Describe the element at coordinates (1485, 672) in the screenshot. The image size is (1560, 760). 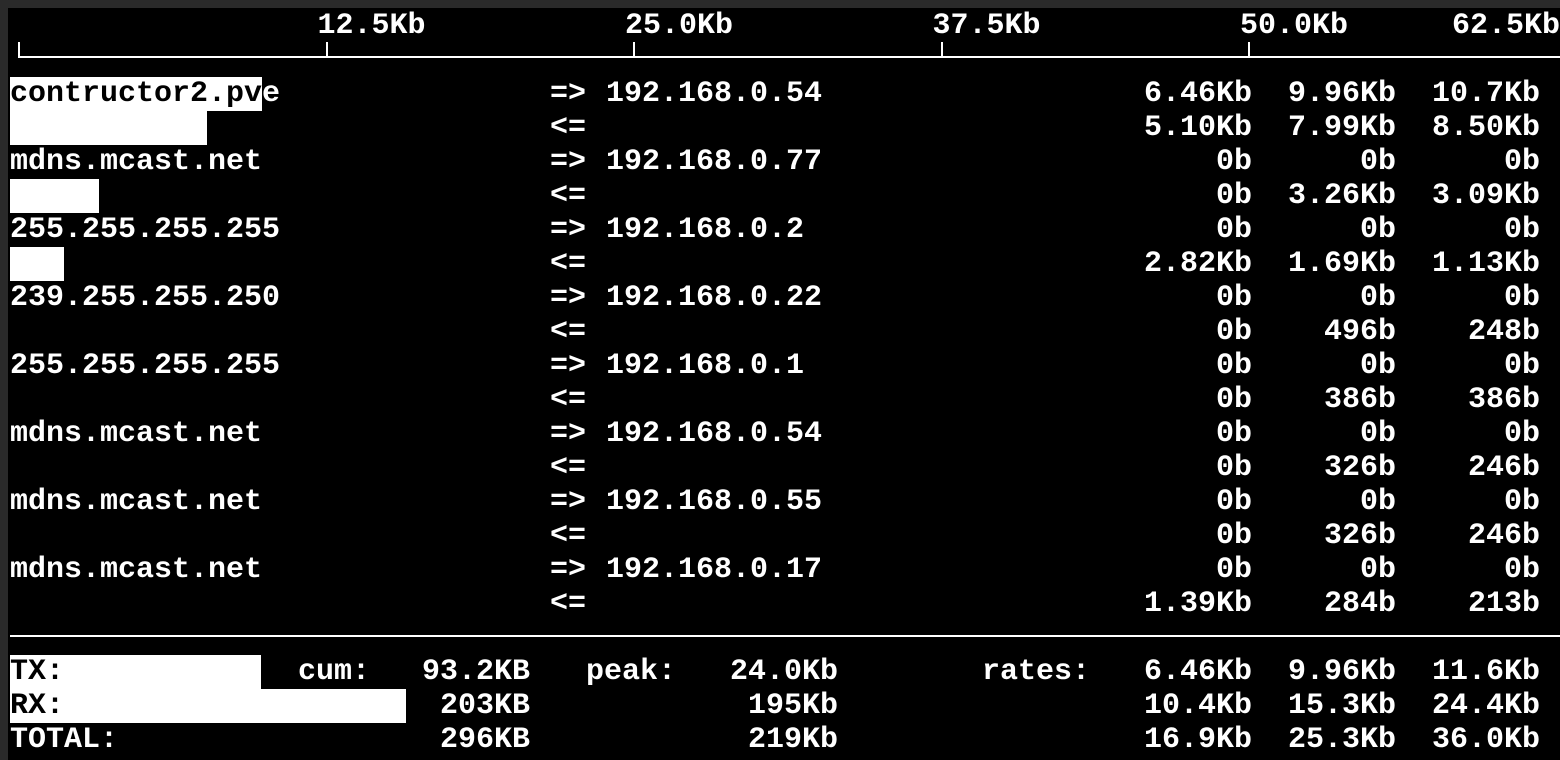
I see `total-rate-40s: 11.6Kb` at that location.